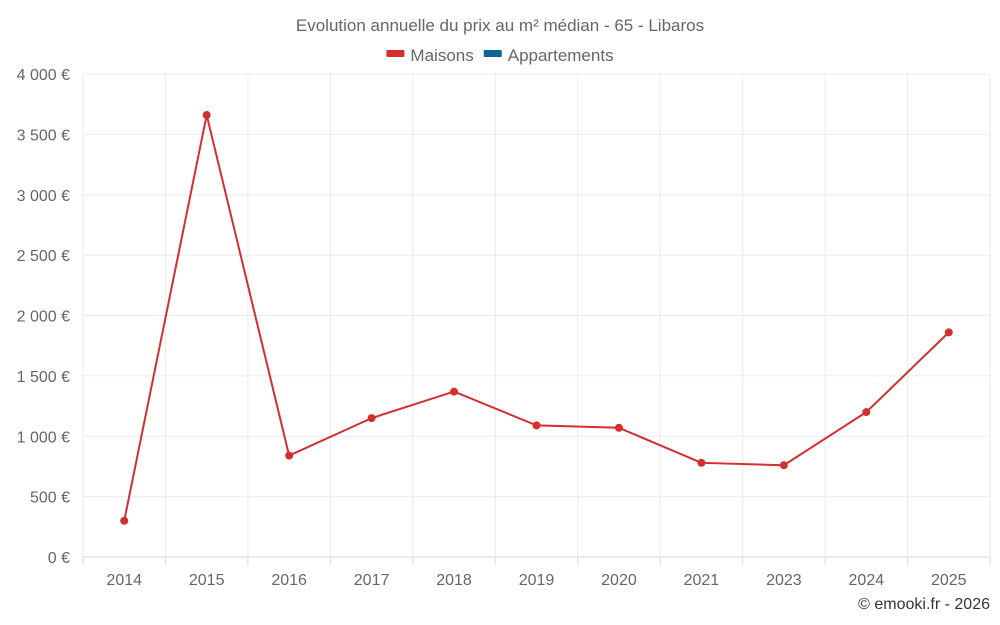 The width and height of the screenshot is (1000, 625). Describe the element at coordinates (43, 437) in the screenshot. I see `y-tick-label: 1 000 €` at that location.